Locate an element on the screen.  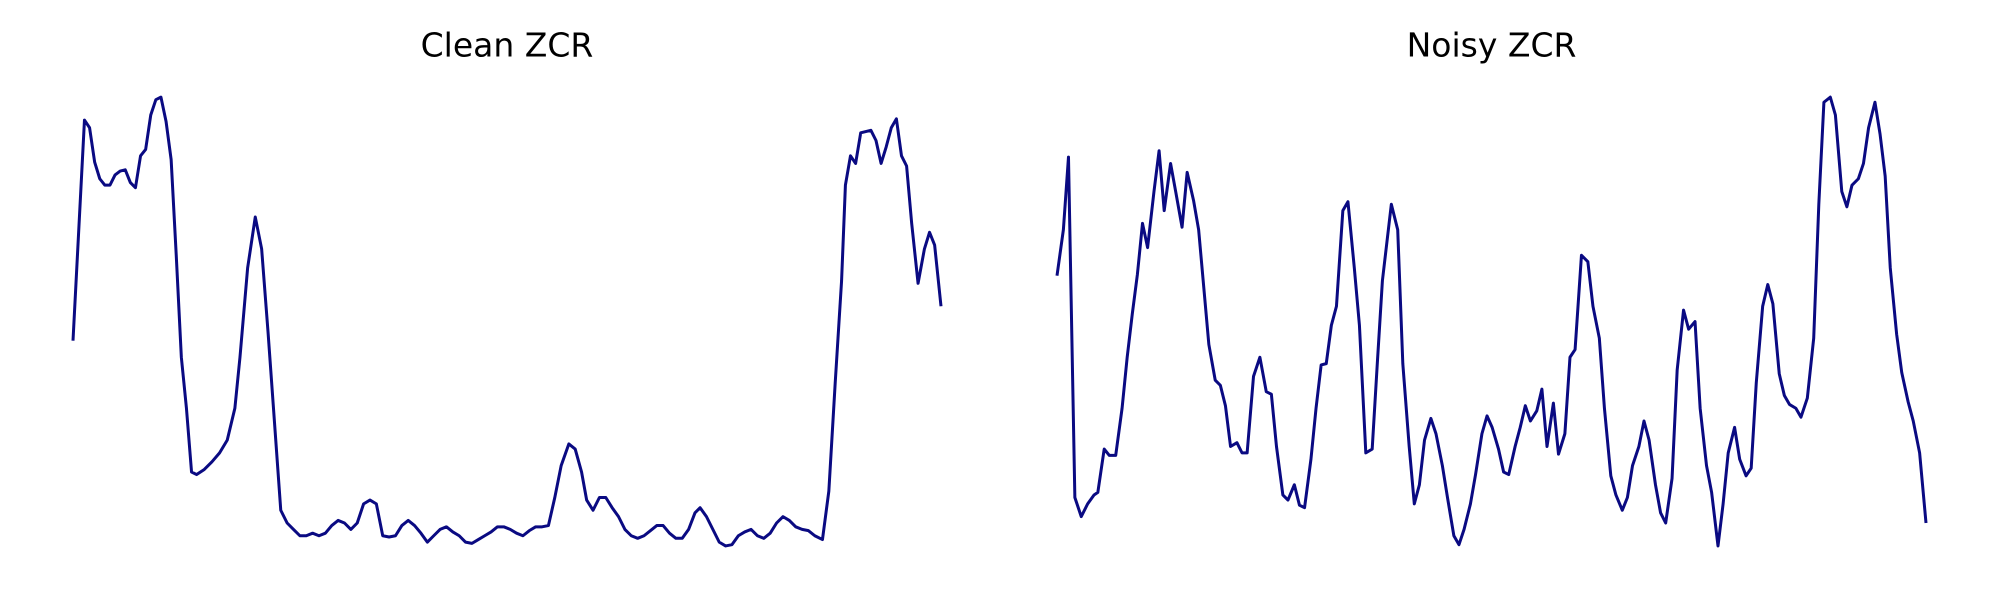
chart-title: Noisy ZCR is located at coordinates (1492, 45).